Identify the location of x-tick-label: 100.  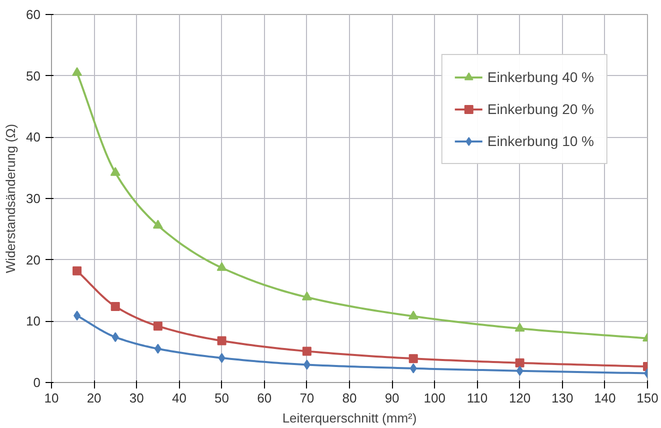
(435, 398).